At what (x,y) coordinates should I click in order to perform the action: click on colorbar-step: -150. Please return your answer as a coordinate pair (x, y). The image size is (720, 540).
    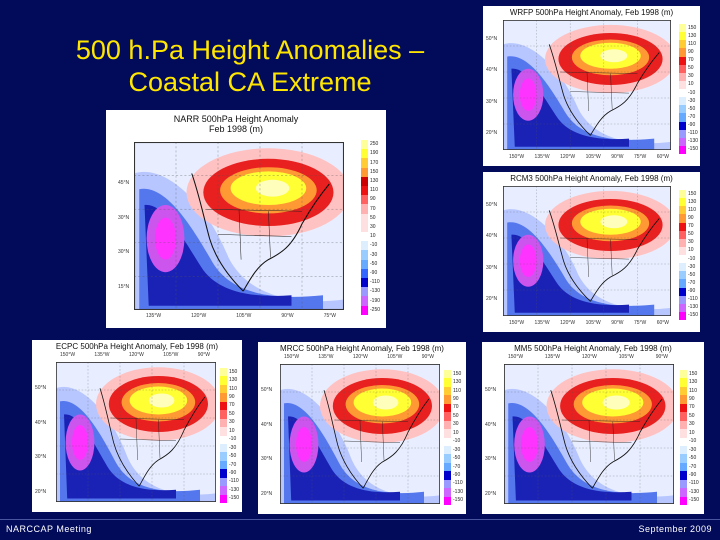
    Looking at the image, I should click on (691, 500).